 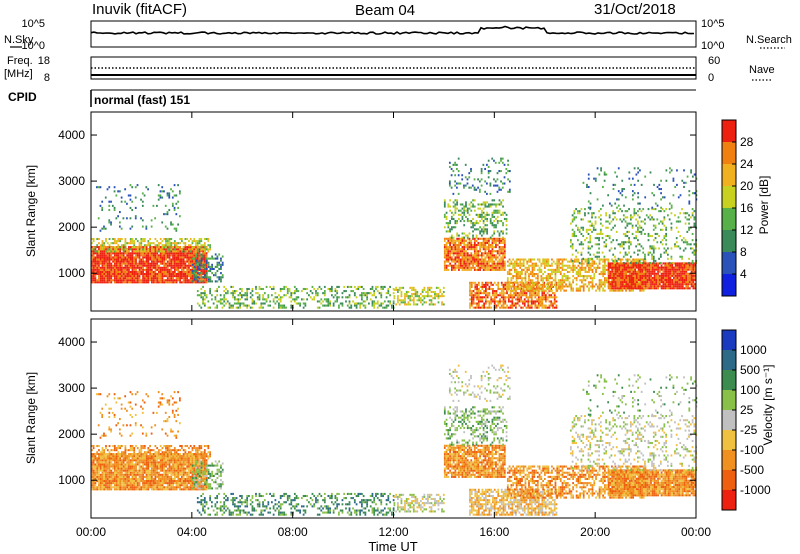 What do you see at coordinates (19, 40) in the screenshot?
I see `nsky-label: N.Sky` at bounding box center [19, 40].